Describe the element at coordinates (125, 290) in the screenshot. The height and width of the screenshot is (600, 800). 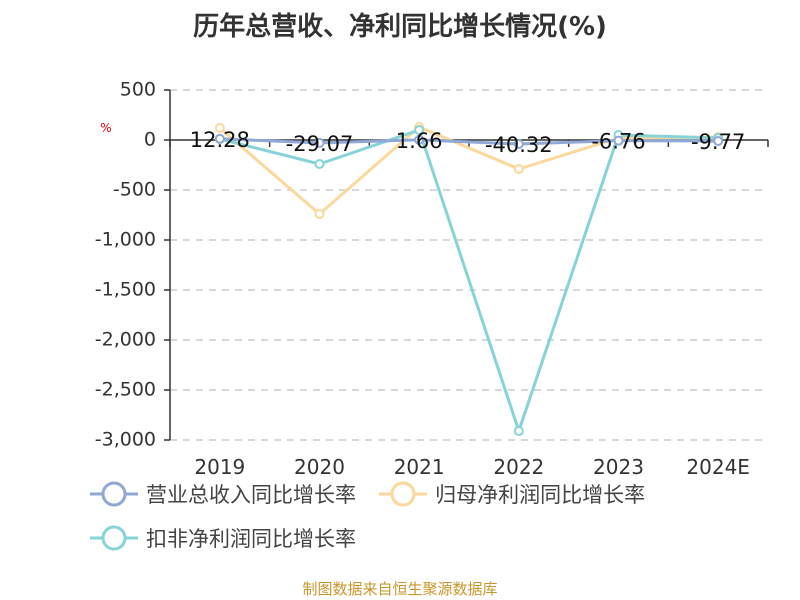
I see `y-tick-label: -1,500` at that location.